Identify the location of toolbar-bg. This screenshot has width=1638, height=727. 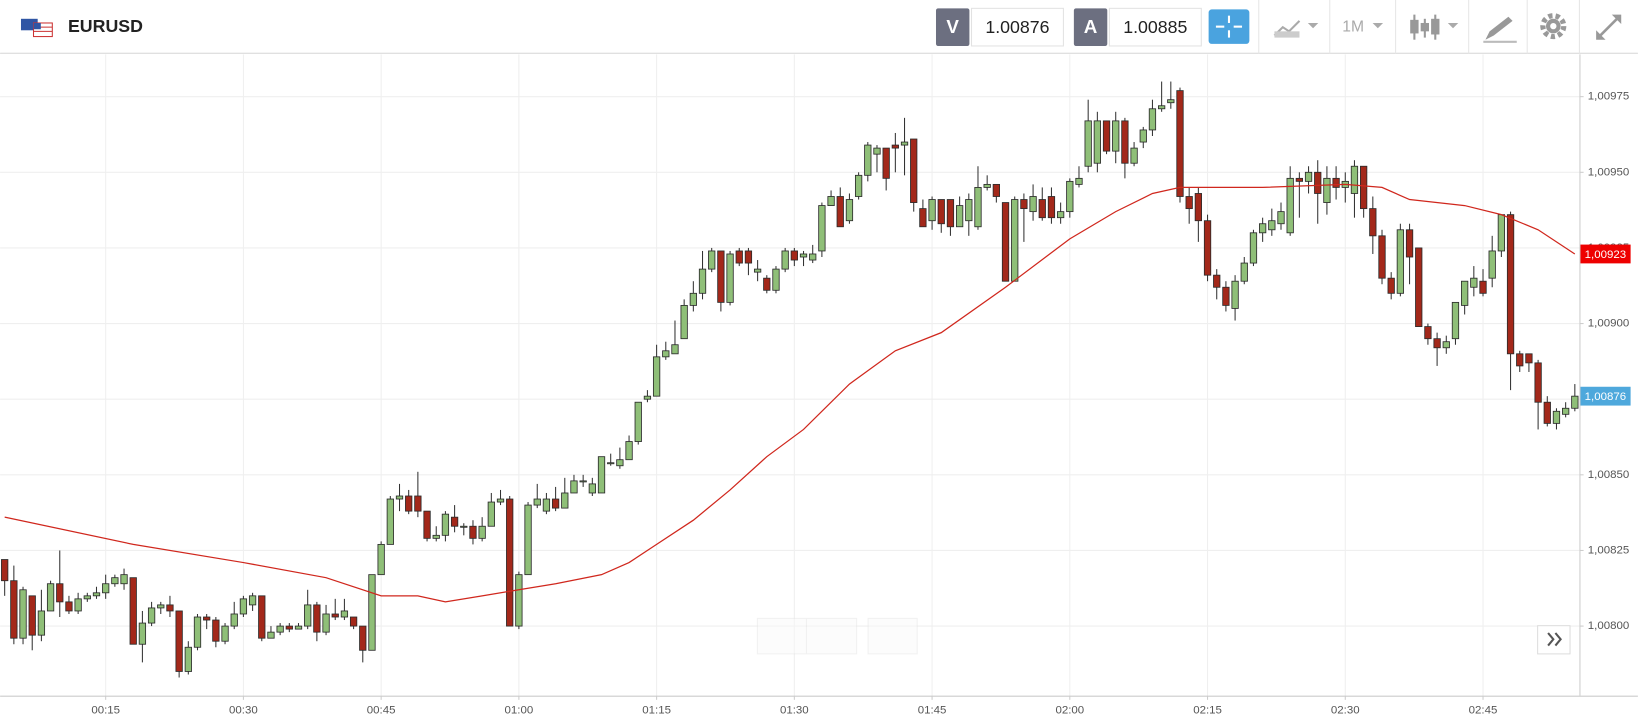
(819, 27).